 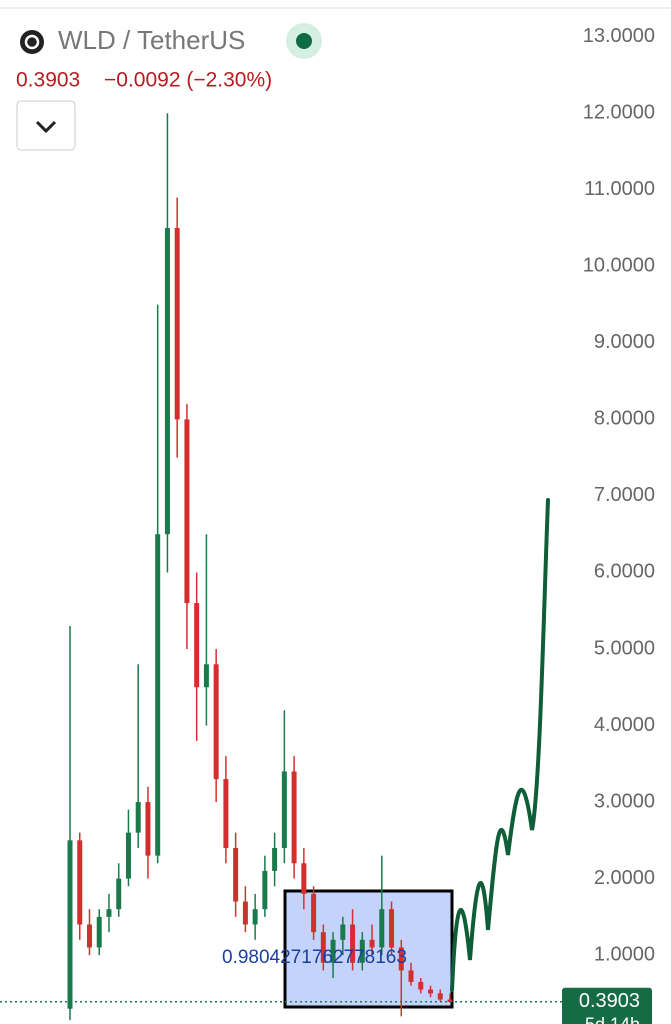 I want to click on price: 0.3903, so click(x=48, y=80).